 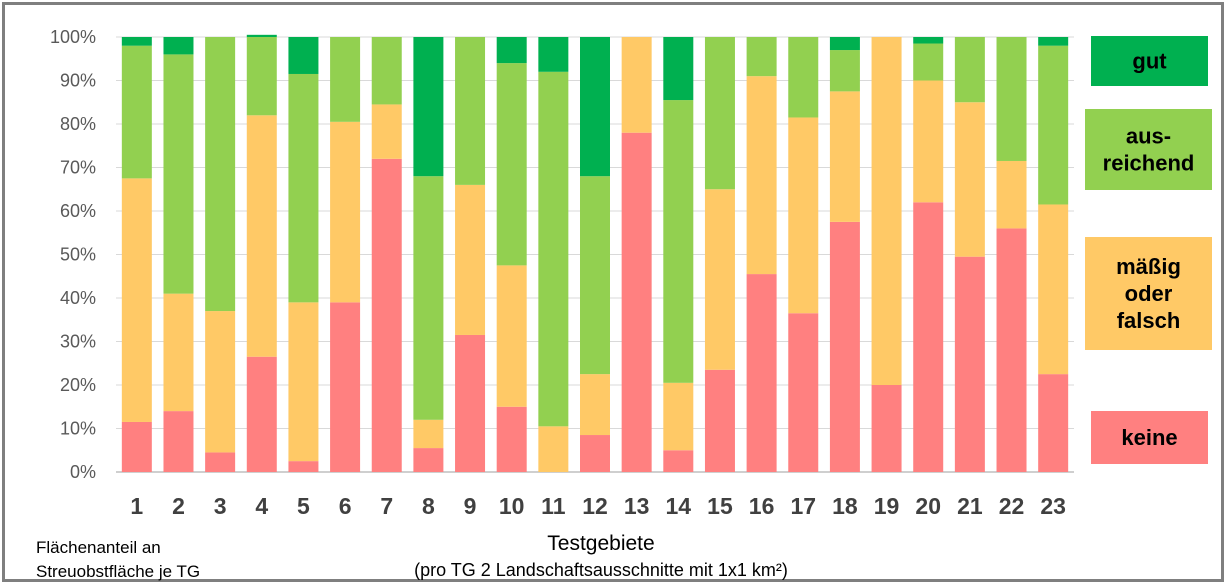 I want to click on x-tick-label: 23, so click(x=1053, y=506).